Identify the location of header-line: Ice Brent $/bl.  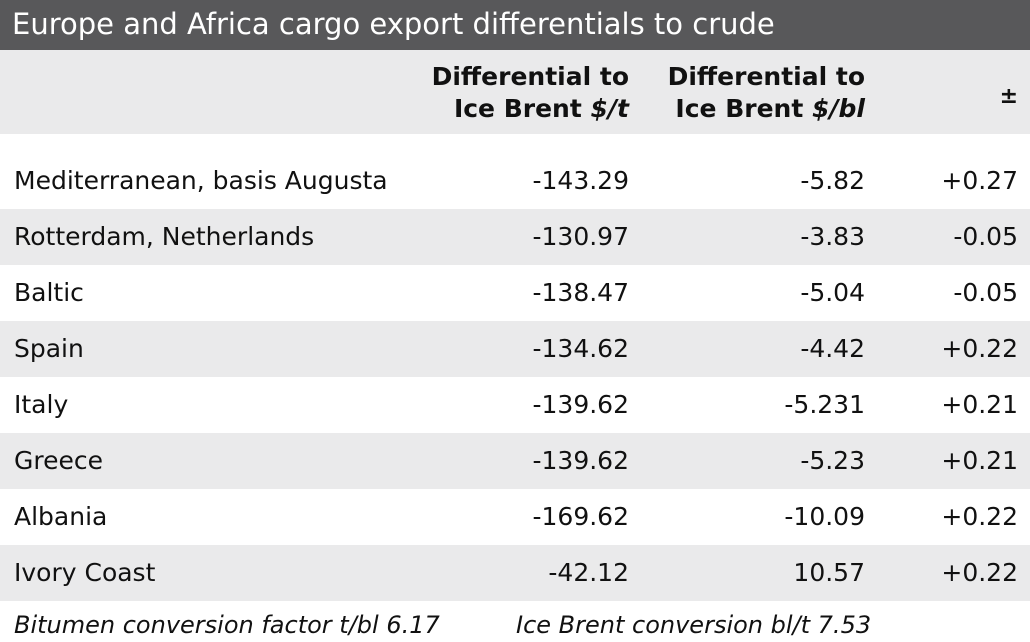
(766, 109).